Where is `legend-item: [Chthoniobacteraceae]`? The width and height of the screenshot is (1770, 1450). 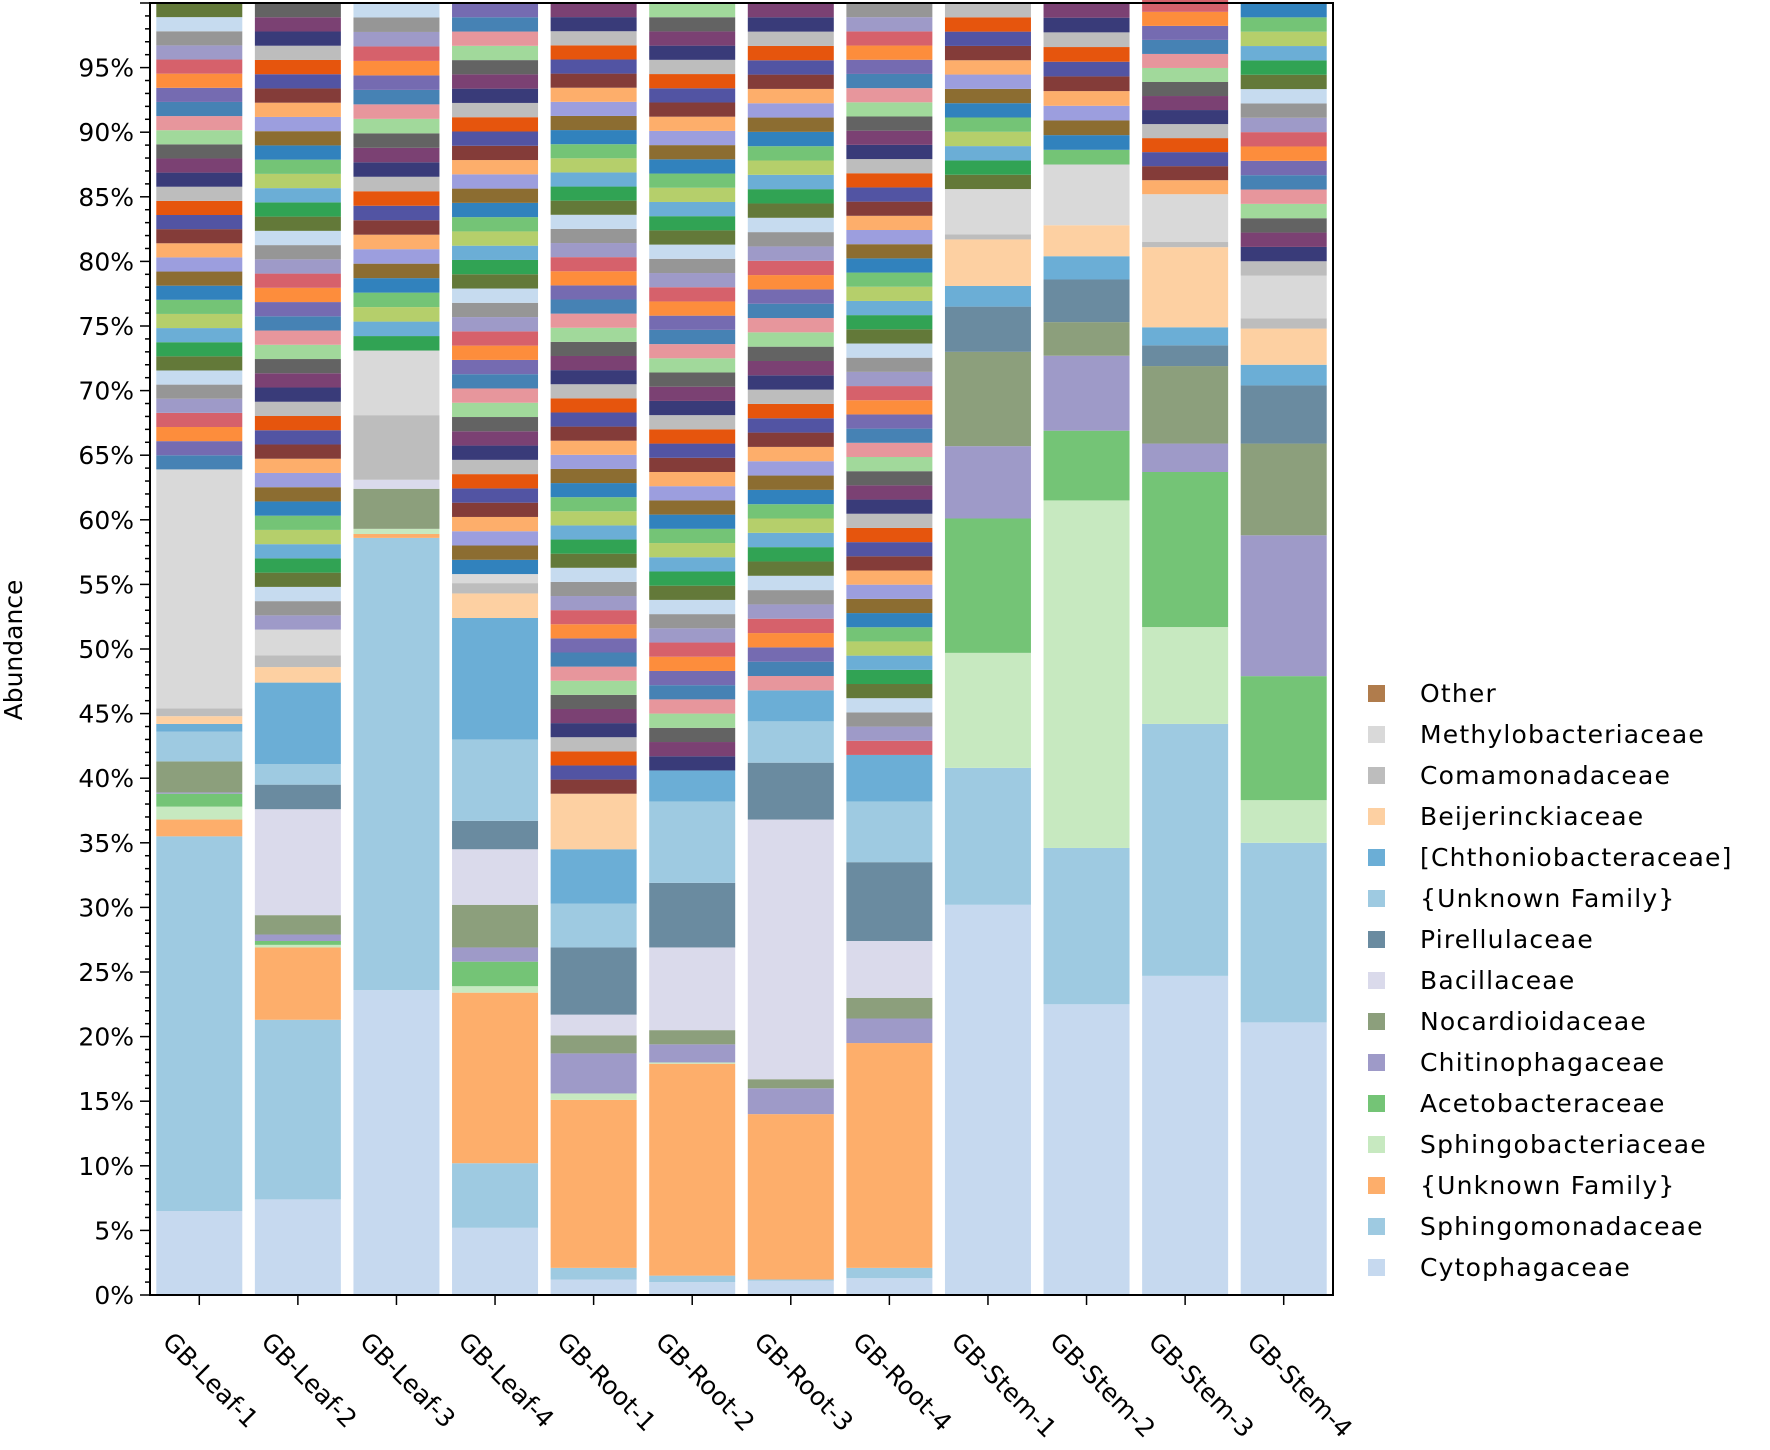
legend-item: [Chthoniobacteraceae] is located at coordinates (1549, 857).